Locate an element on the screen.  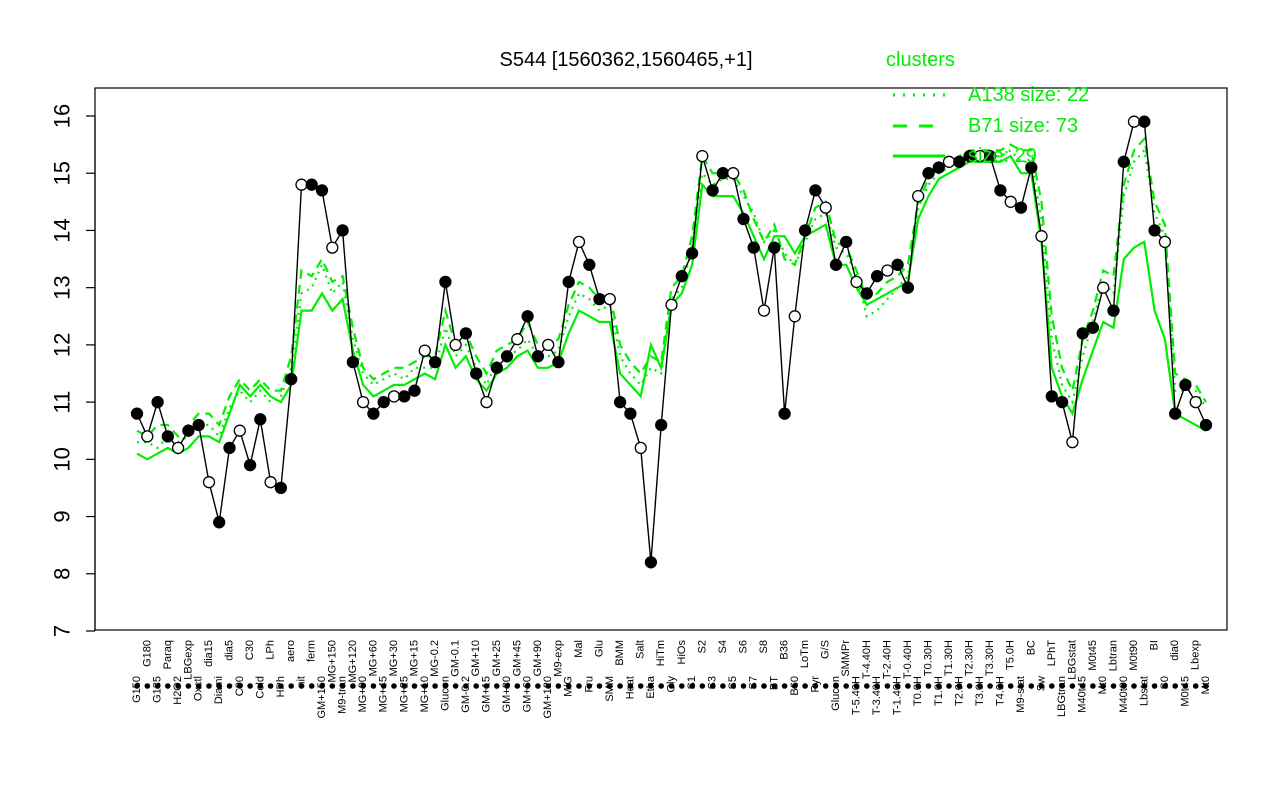
x-tick-label: HiOs is located at coordinates (682, 652).